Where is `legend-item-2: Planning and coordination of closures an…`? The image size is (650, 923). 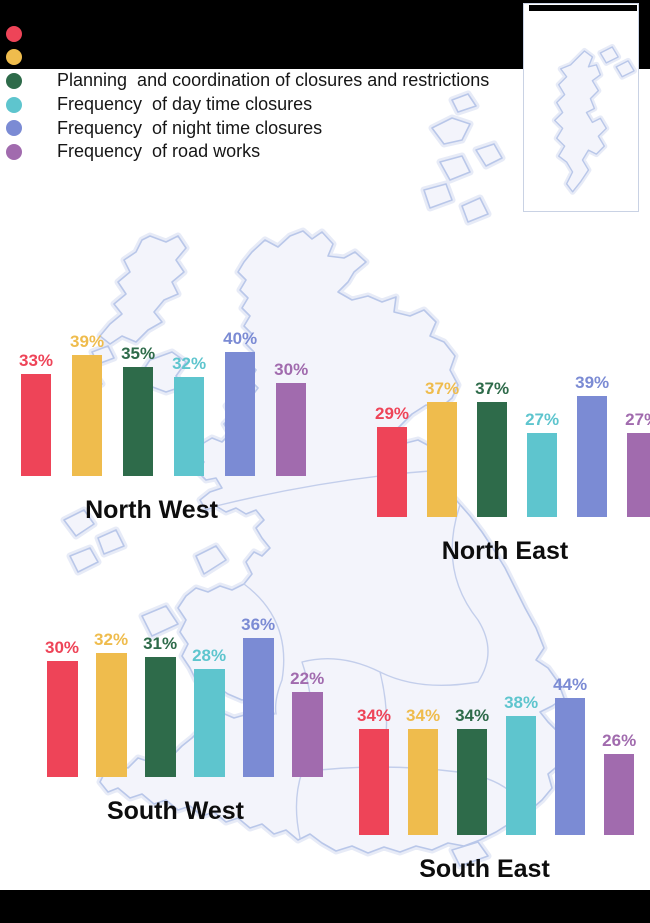 legend-item-2: Planning and coordination of closures an… is located at coordinates (247, 81).